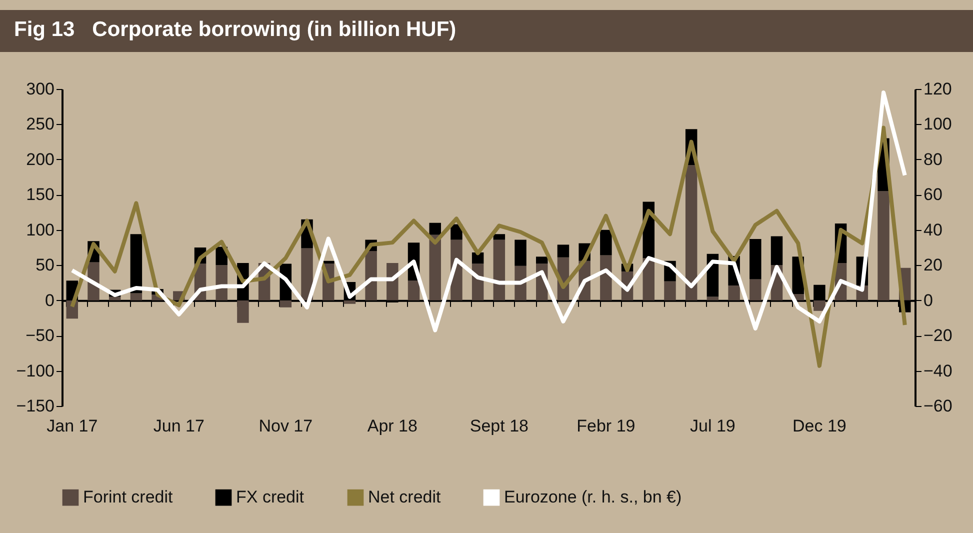 The height and width of the screenshot is (533, 973). Describe the element at coordinates (178, 426) in the screenshot. I see `x-tick-label: Jun 17` at that location.